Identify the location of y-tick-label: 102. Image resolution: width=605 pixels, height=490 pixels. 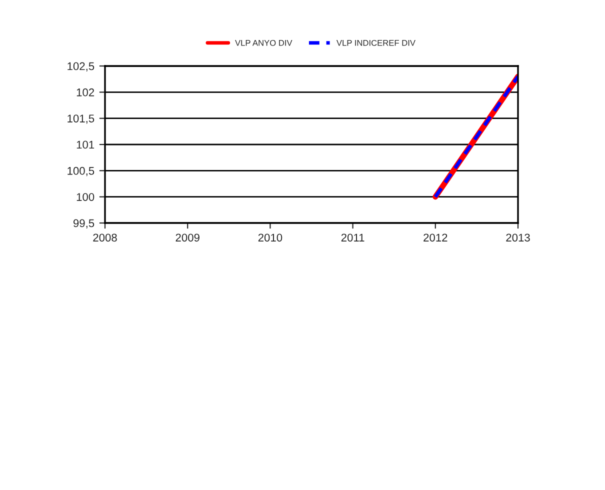
(85, 92).